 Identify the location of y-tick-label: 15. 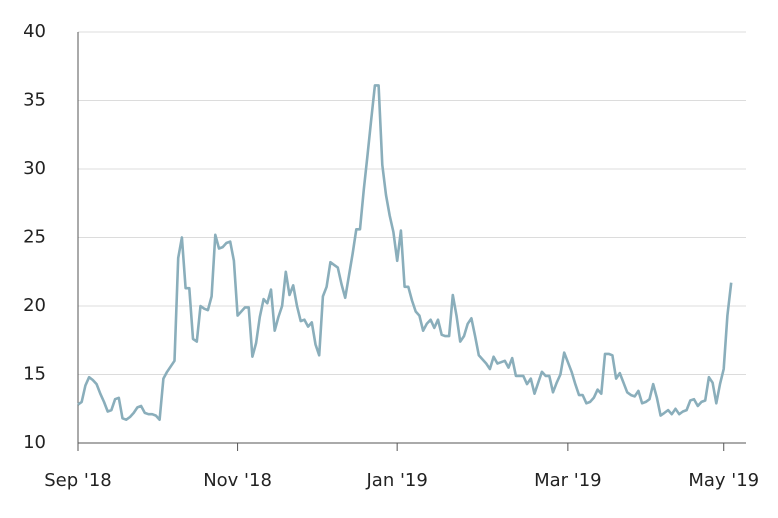
(34, 374).